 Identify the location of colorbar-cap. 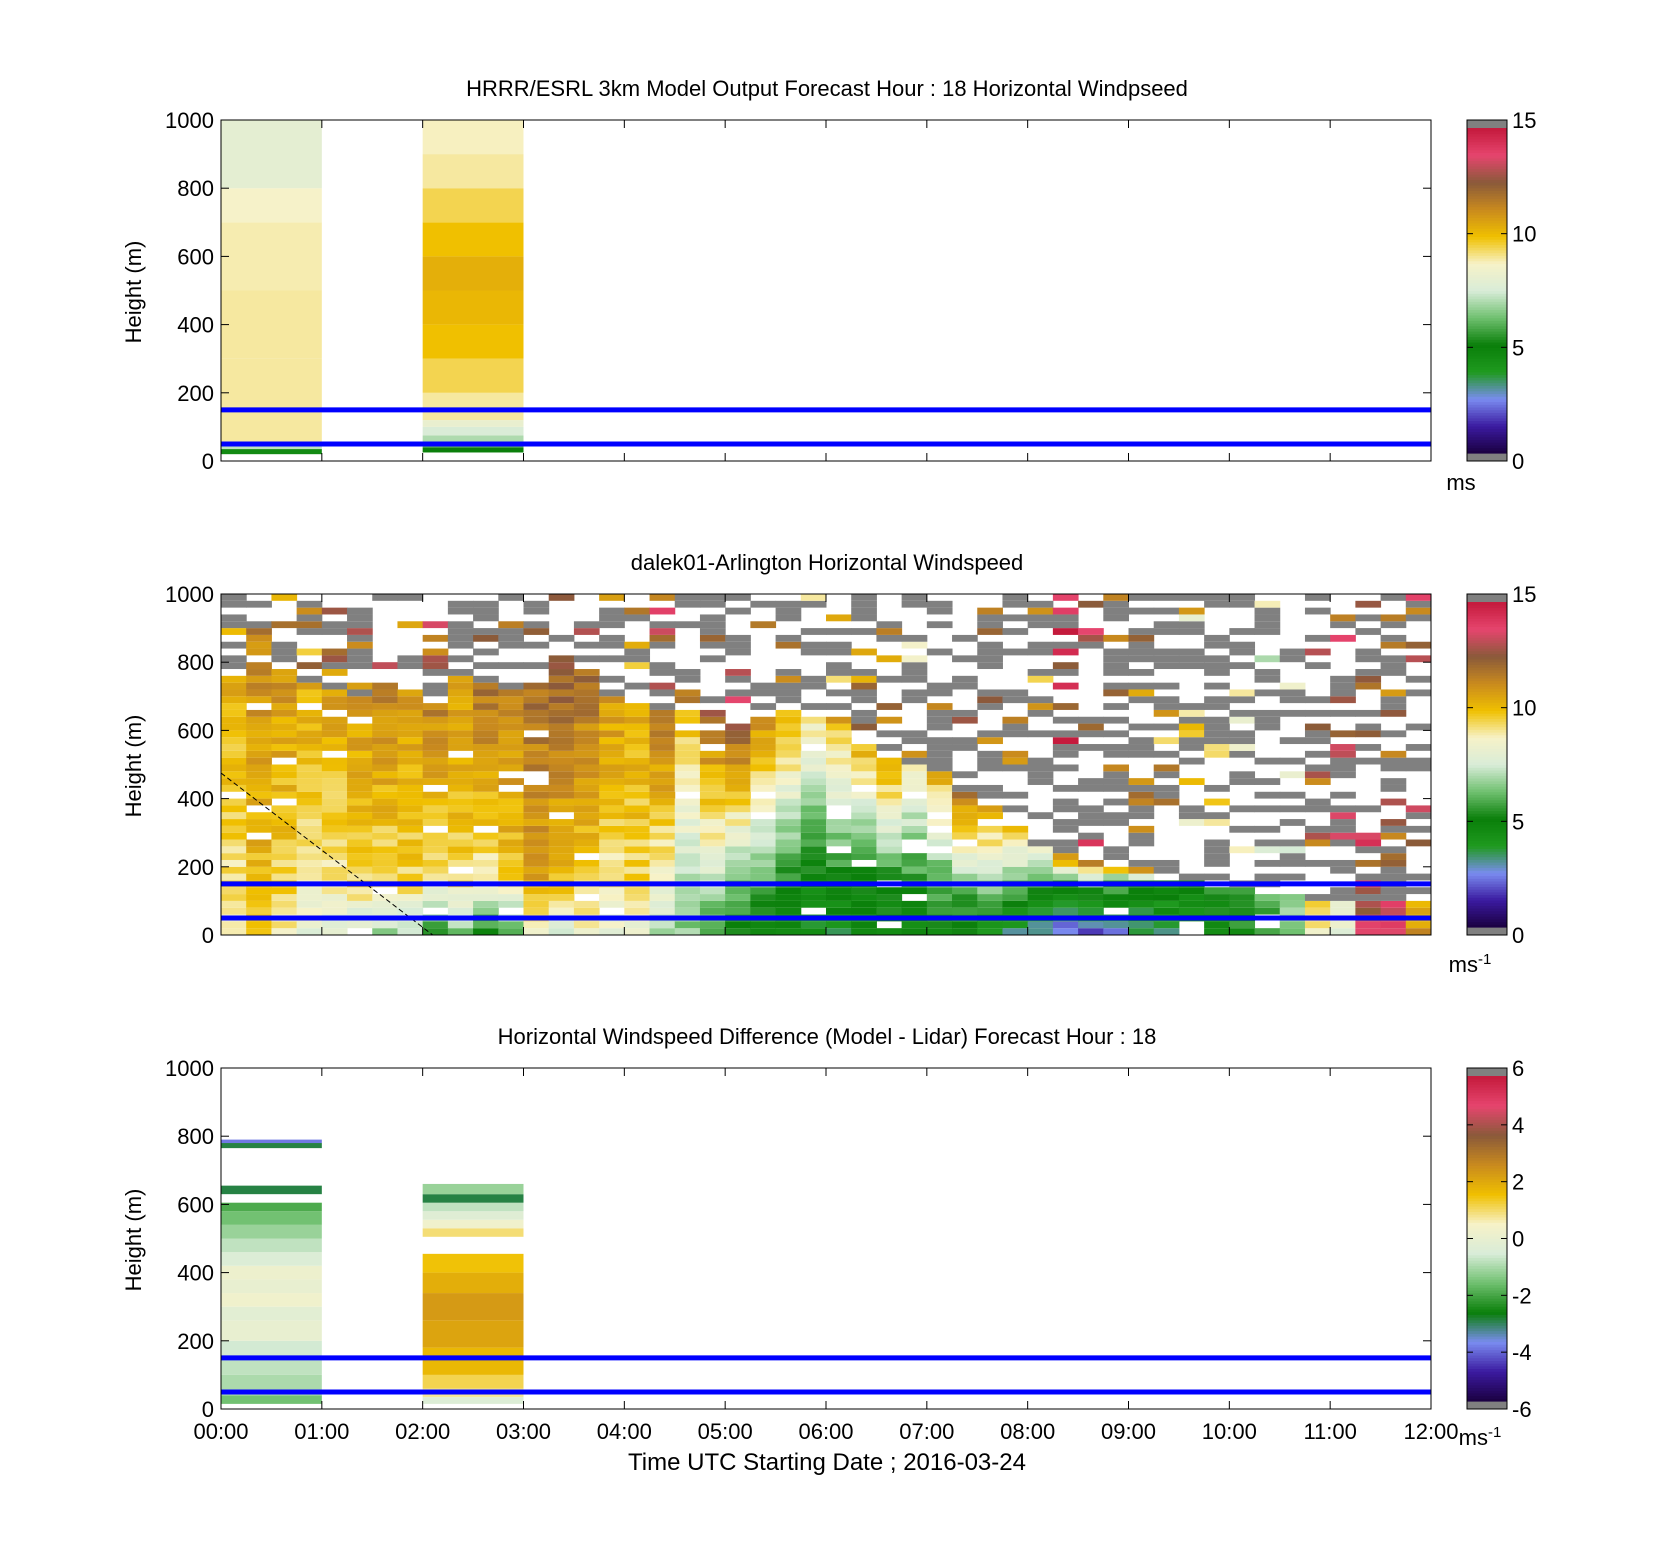
(1487, 1072).